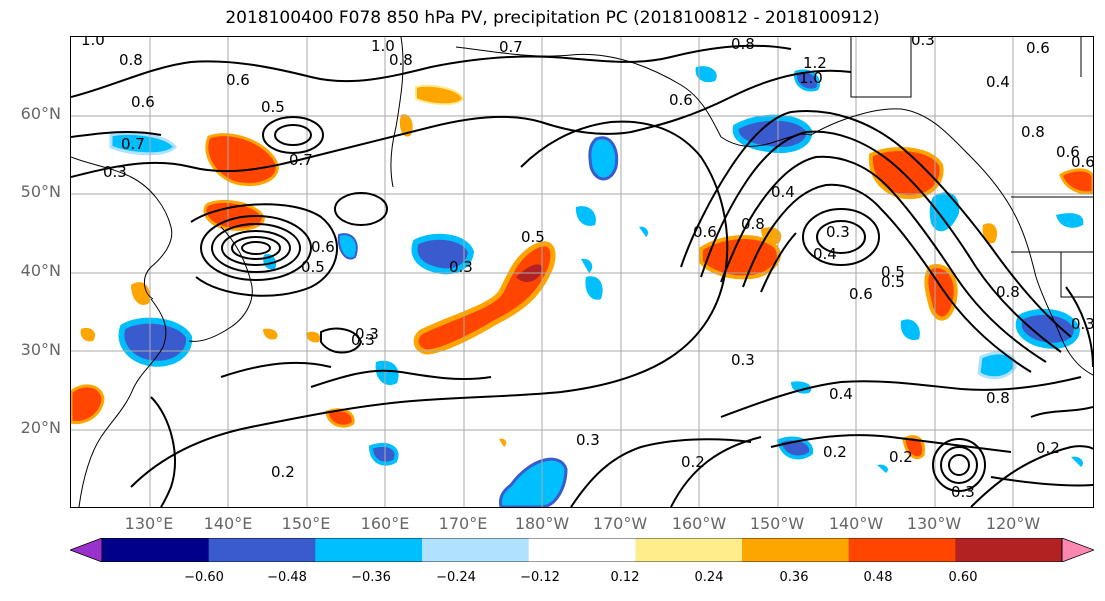 The width and height of the screenshot is (1105, 601). I want to click on colorbar-tick: −0.24, so click(456, 577).